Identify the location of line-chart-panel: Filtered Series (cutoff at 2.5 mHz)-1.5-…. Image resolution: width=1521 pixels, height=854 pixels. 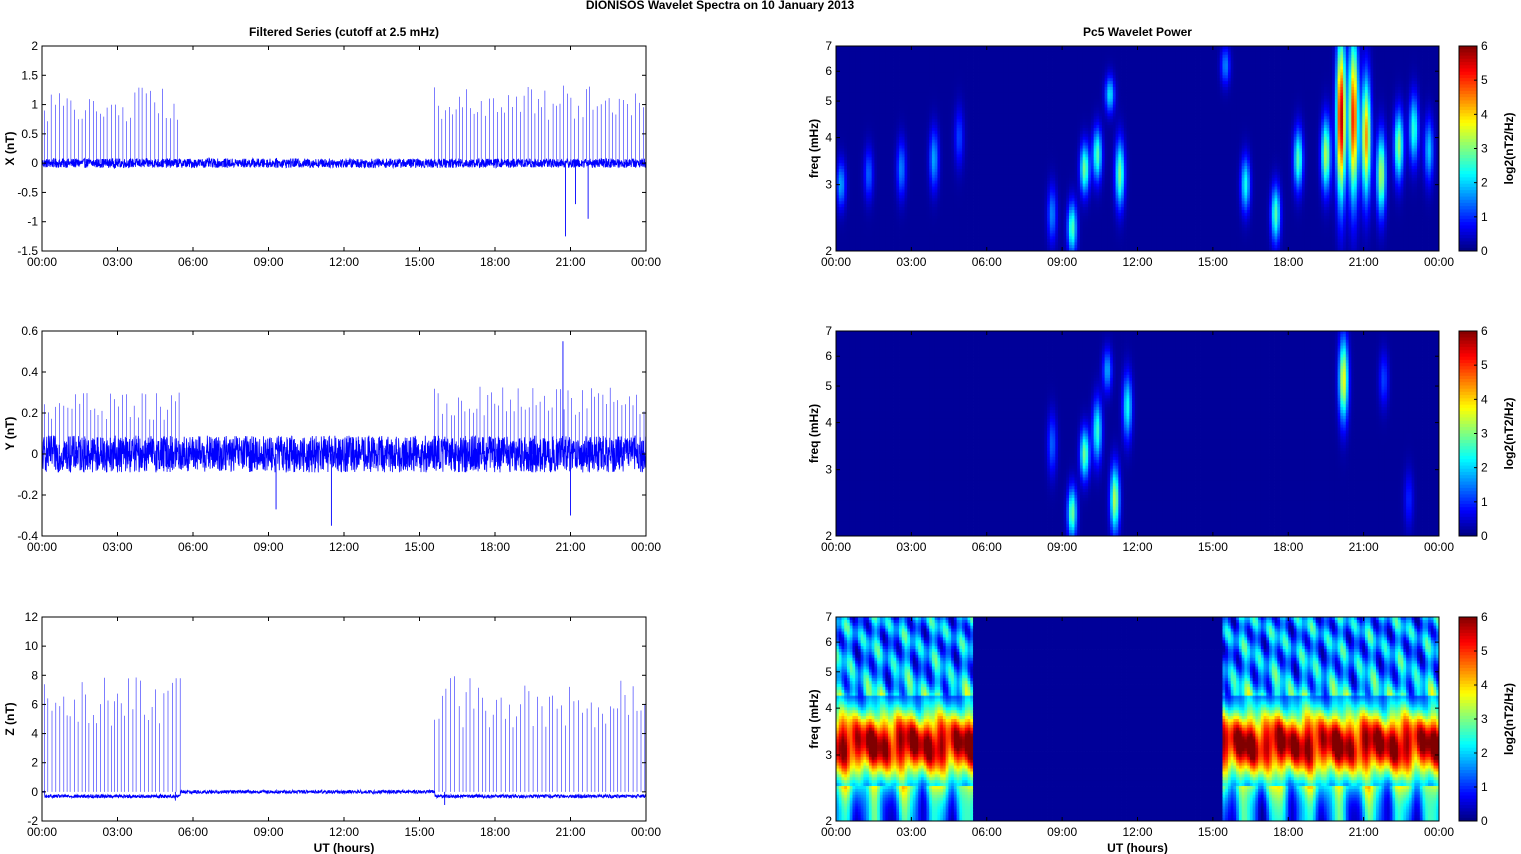
(332, 147).